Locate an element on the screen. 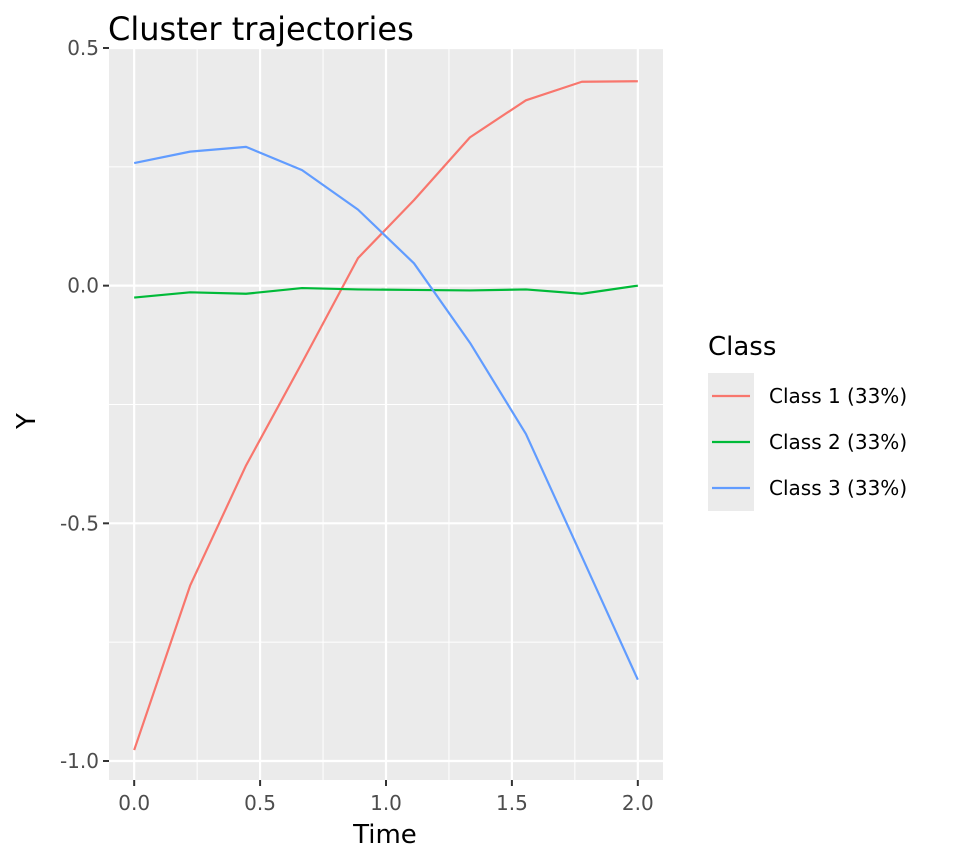  y-tick-label: 0.0 is located at coordinates (83, 286).